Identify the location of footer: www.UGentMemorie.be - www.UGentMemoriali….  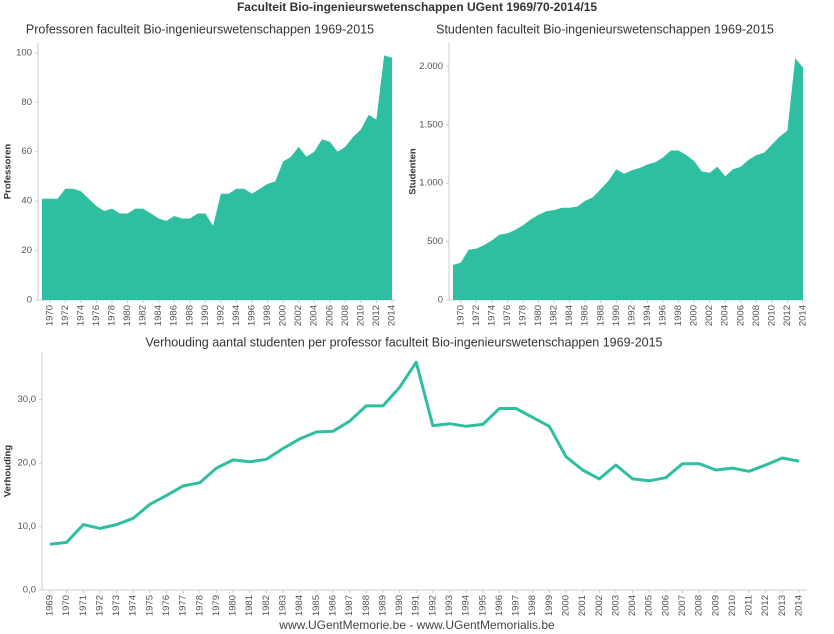
(416, 625).